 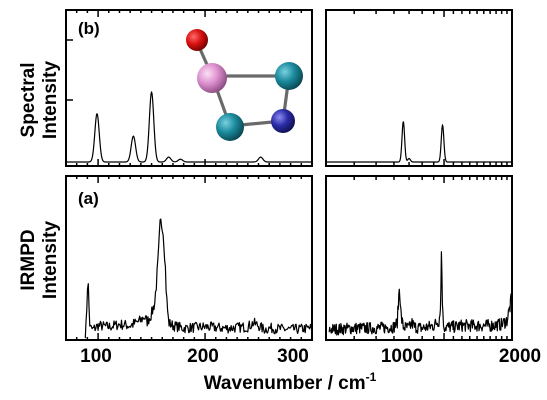 What do you see at coordinates (230, 127) in the screenshot?
I see `atom-teal-left` at bounding box center [230, 127].